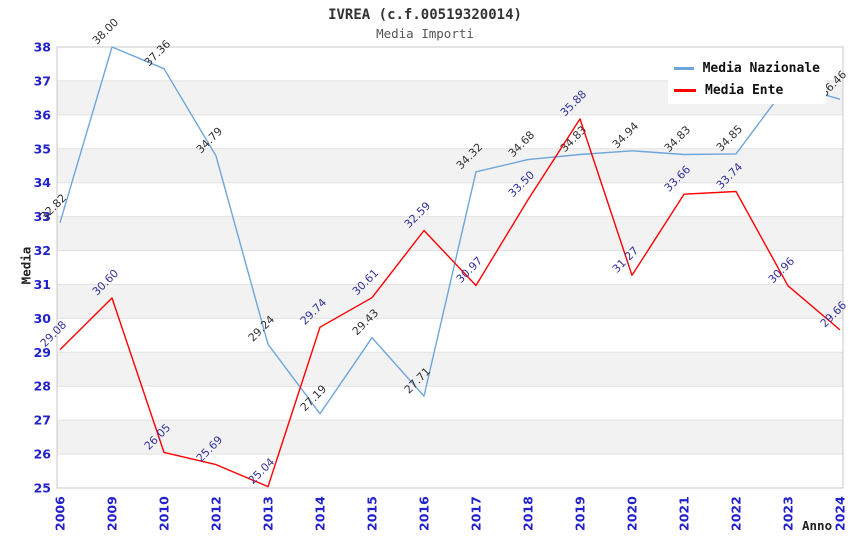  What do you see at coordinates (684, 513) in the screenshot?
I see `x-tick-label: 2021` at bounding box center [684, 513].